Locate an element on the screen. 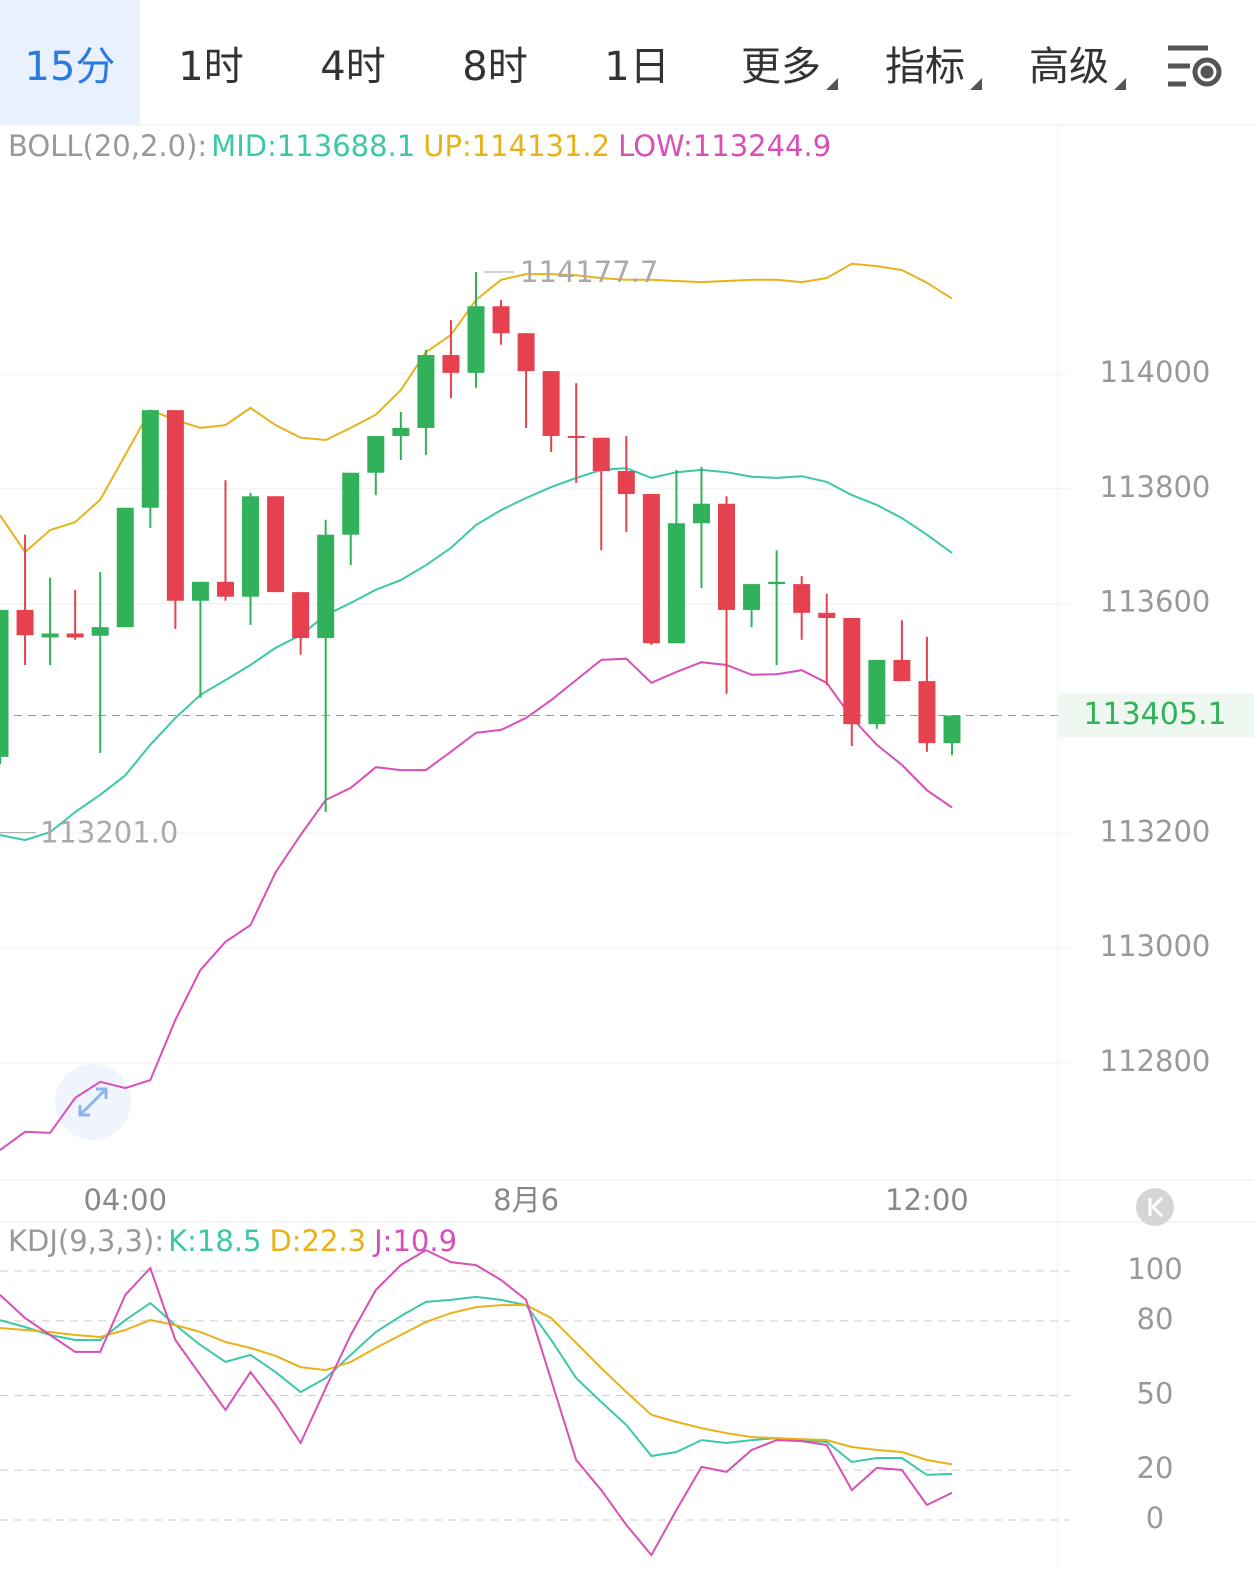 Image resolution: width=1254 pixels, height=1569 pixels. timeframe-tab: 高级 is located at coordinates (1069, 67).